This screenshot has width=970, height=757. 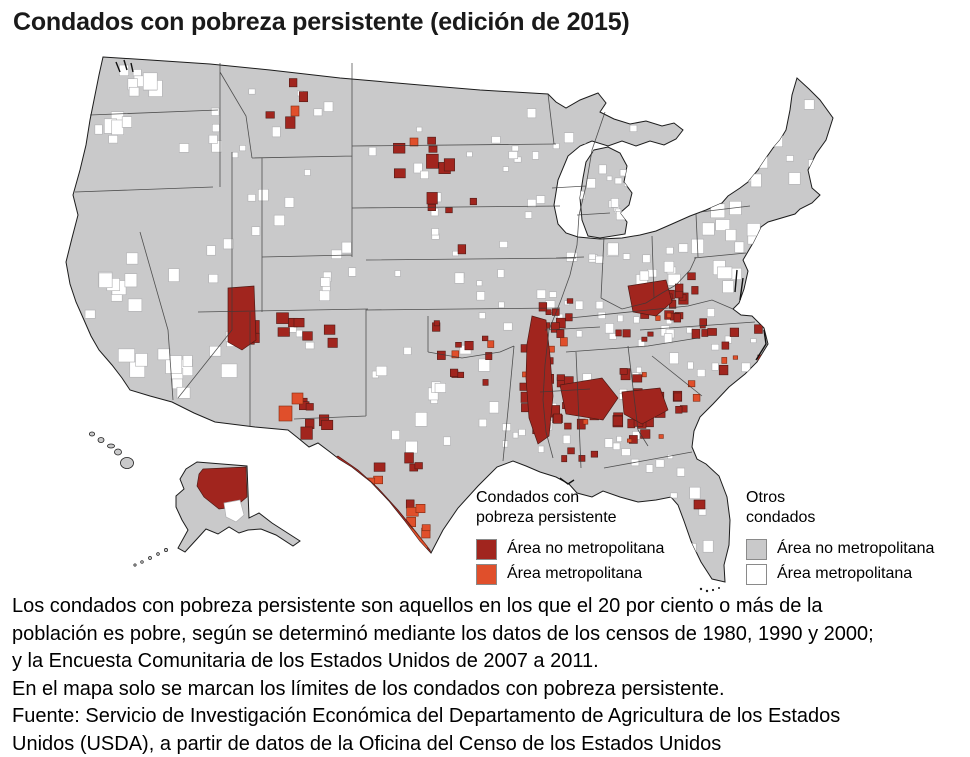 I want to click on alaska-speckles, so click(x=222, y=494).